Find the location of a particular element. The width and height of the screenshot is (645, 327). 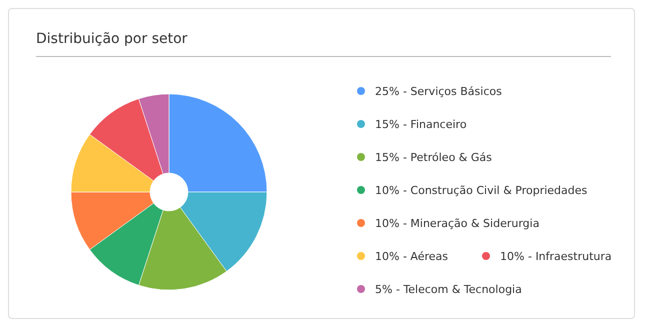

legend-label: 10% - Aéreas is located at coordinates (411, 256).